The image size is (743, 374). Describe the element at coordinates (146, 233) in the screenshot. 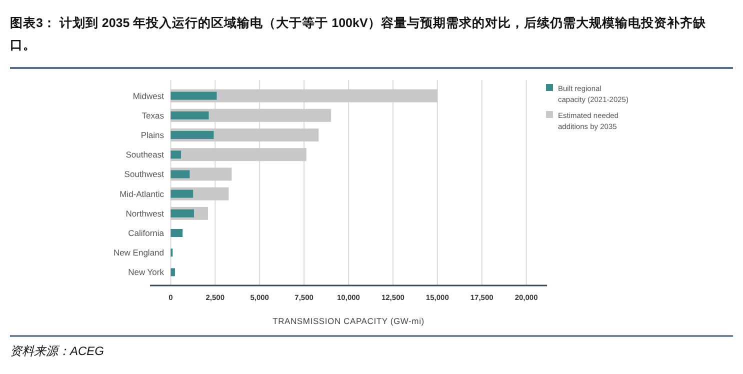

I see `y-tick-label: California` at that location.